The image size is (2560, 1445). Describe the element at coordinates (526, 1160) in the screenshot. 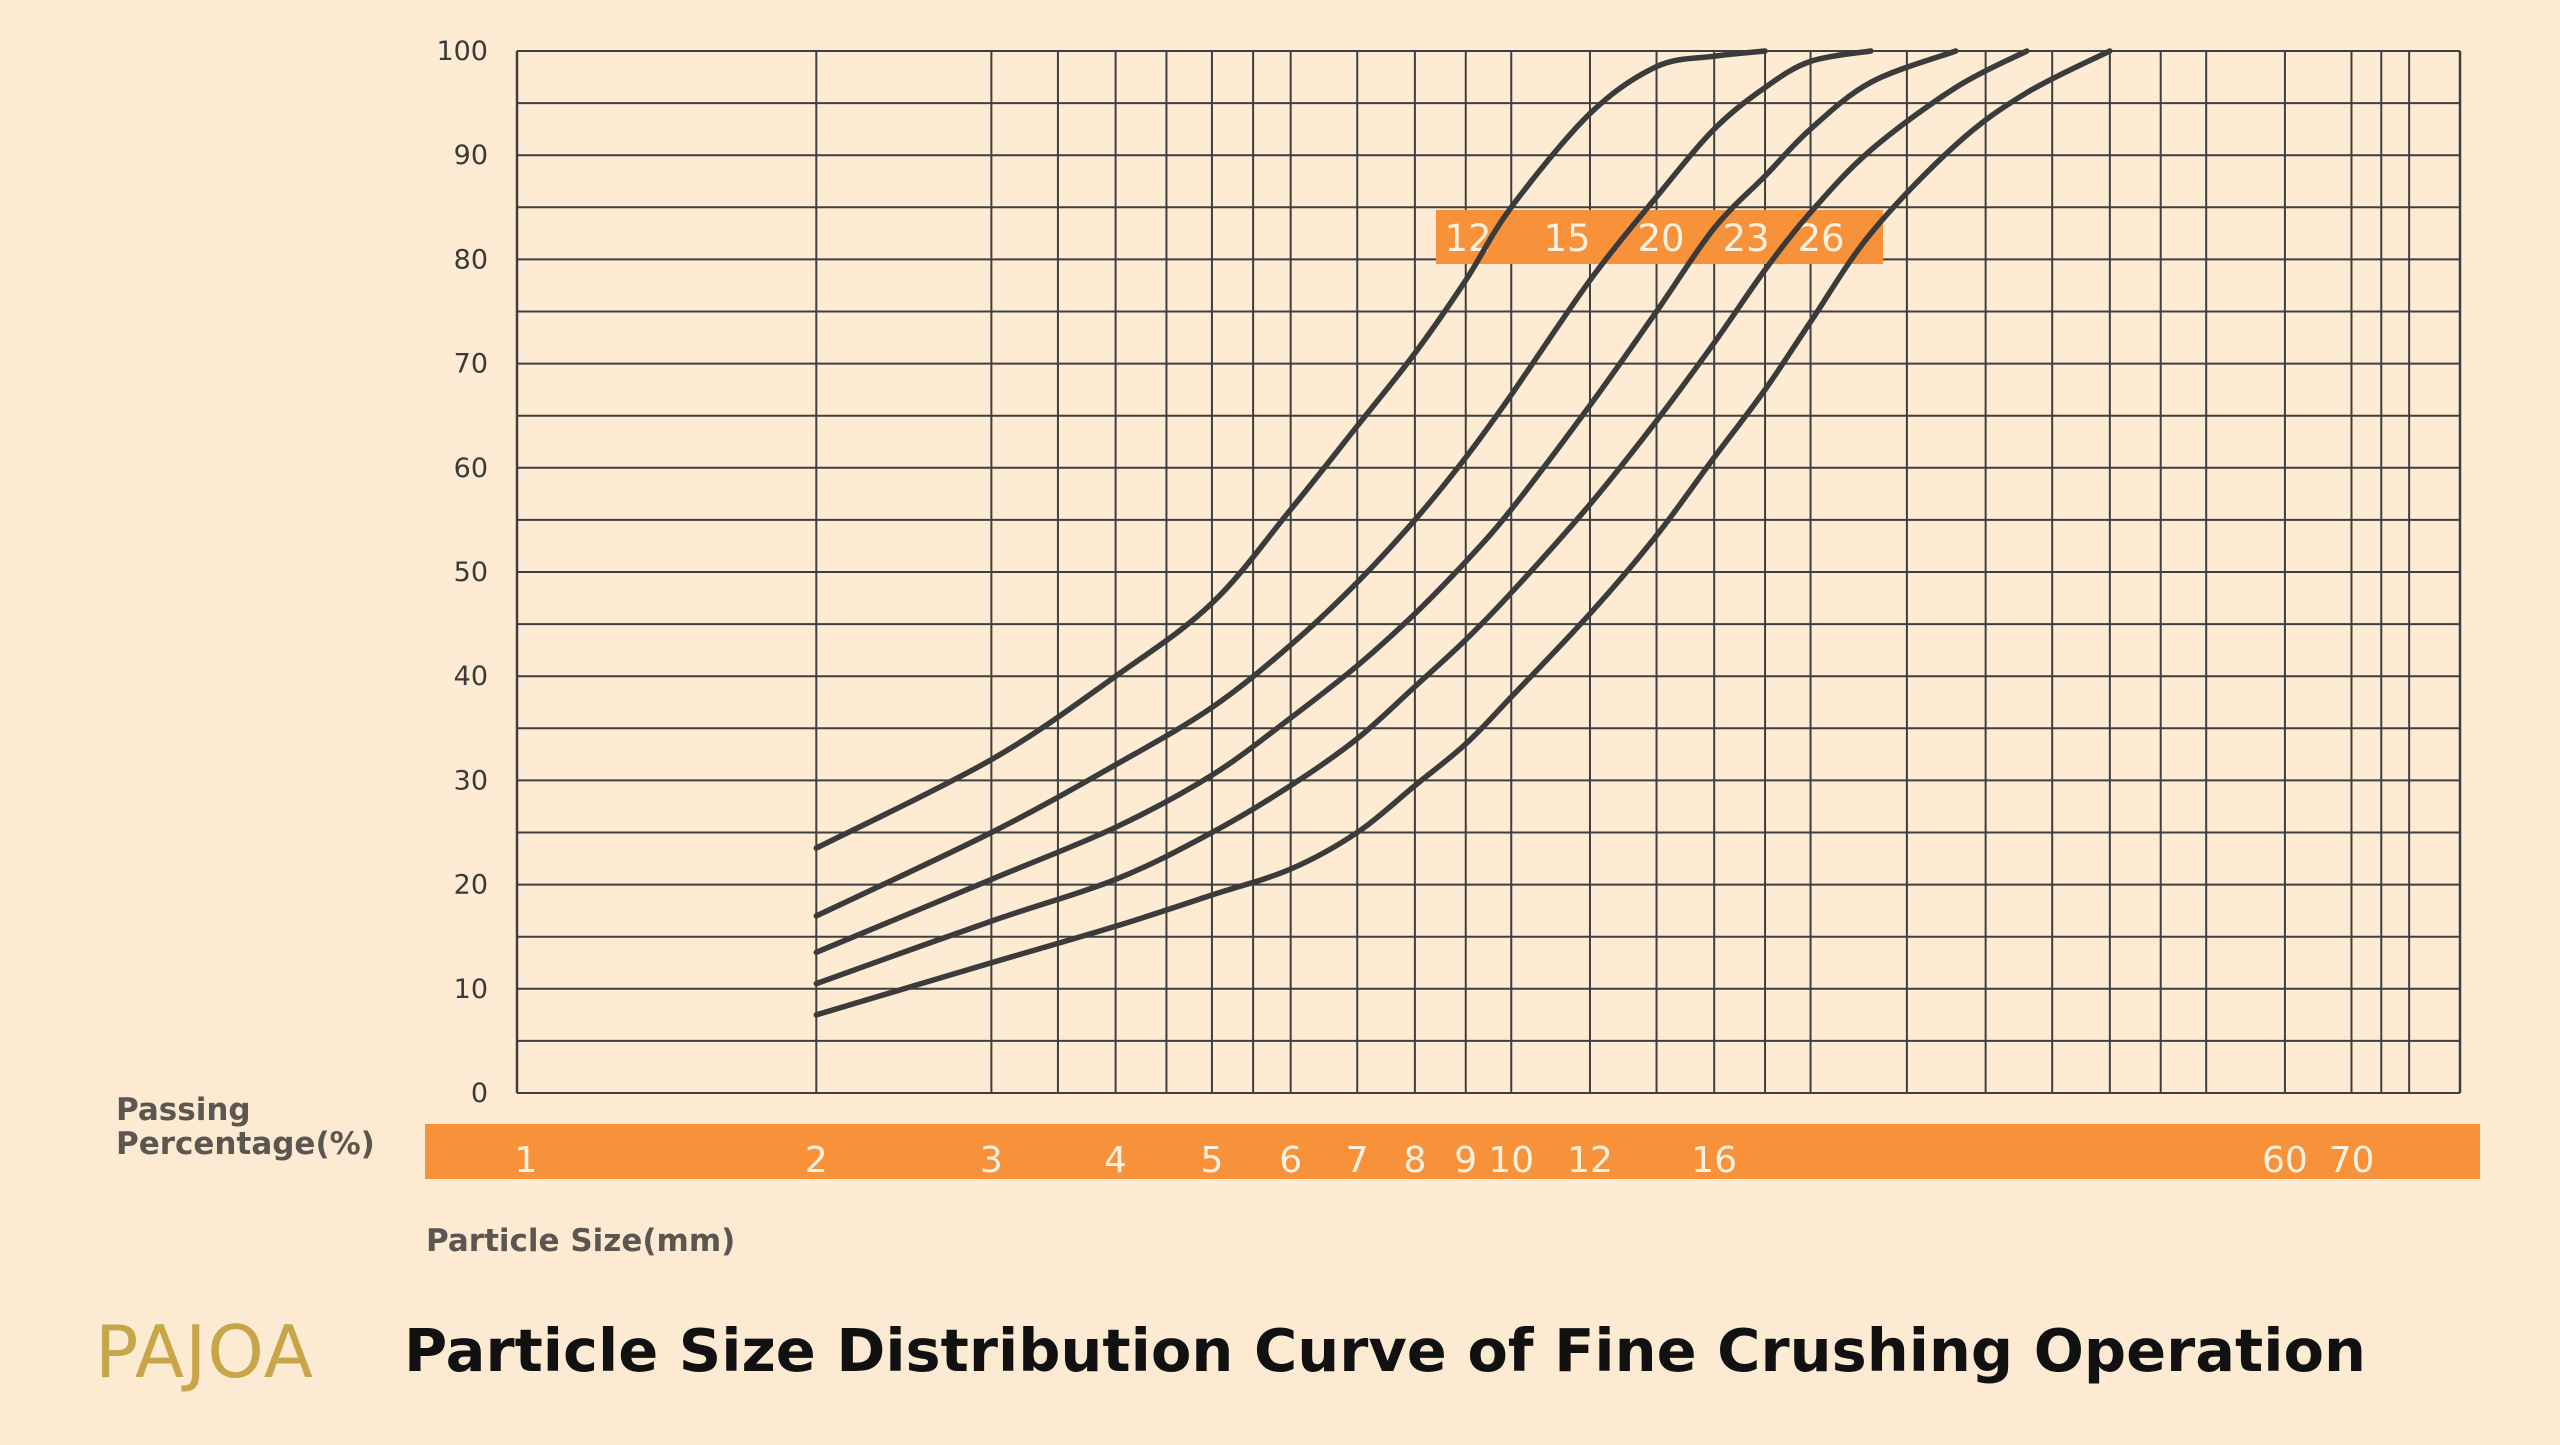

I see `x-tick-label: 1` at that location.